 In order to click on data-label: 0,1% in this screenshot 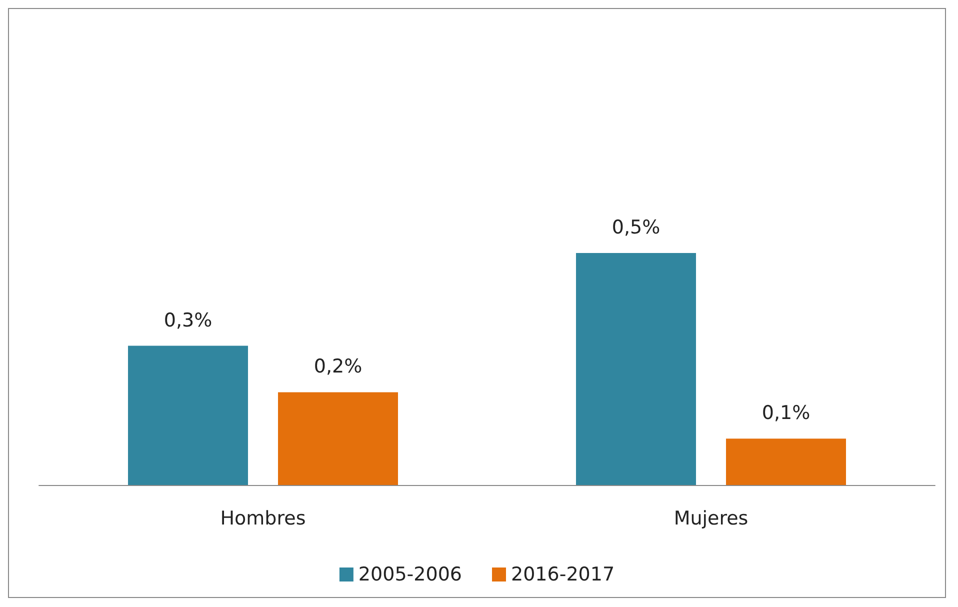, I will do `click(786, 413)`.